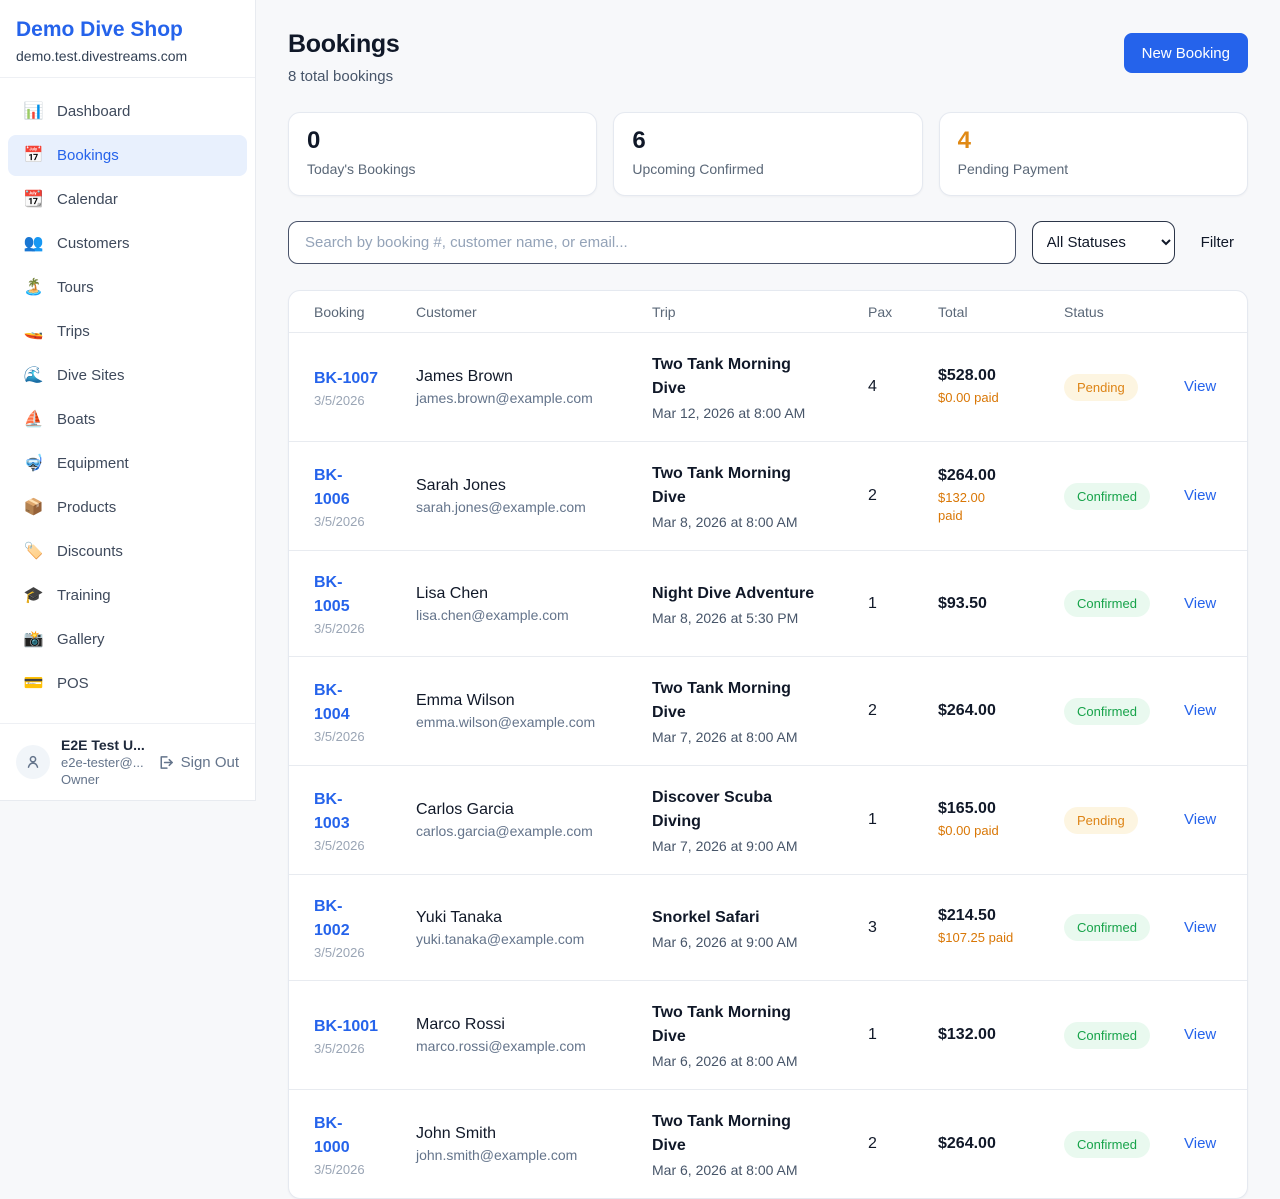  Describe the element at coordinates (725, 617) in the screenshot. I see `trip-datetime: Mar 8, 2026 at 5:30 PM` at that location.